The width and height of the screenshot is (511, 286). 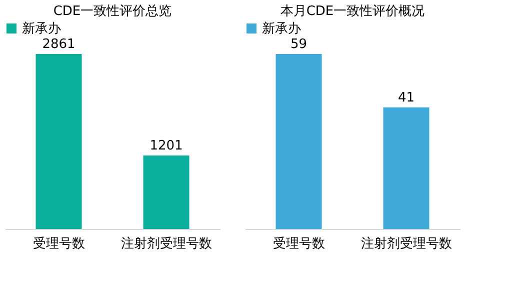 I want to click on data-label: 1201, so click(x=166, y=146).